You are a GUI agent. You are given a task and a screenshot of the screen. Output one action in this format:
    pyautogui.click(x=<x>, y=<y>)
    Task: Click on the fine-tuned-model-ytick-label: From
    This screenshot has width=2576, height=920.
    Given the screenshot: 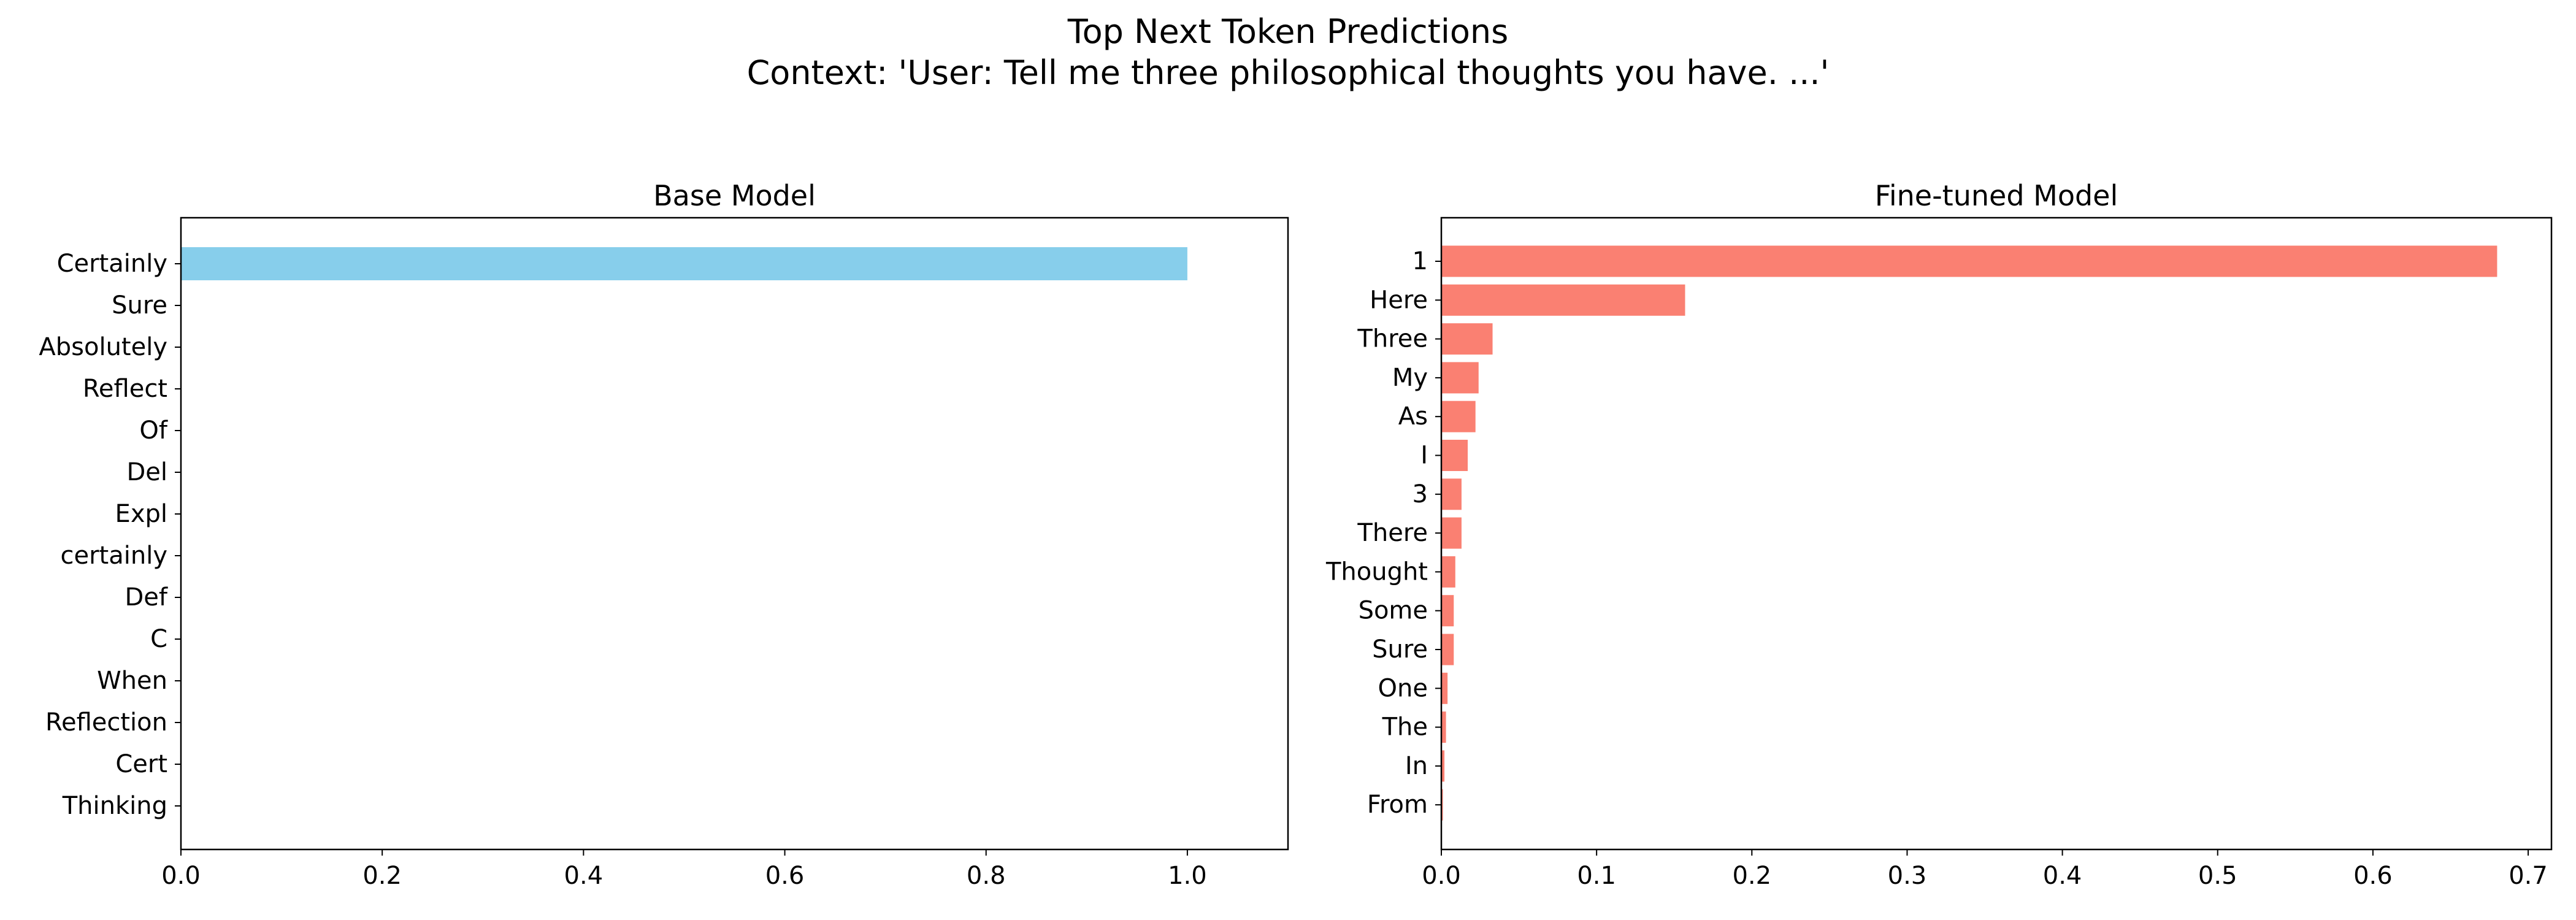 What is the action you would take?
    pyautogui.click(x=1397, y=805)
    